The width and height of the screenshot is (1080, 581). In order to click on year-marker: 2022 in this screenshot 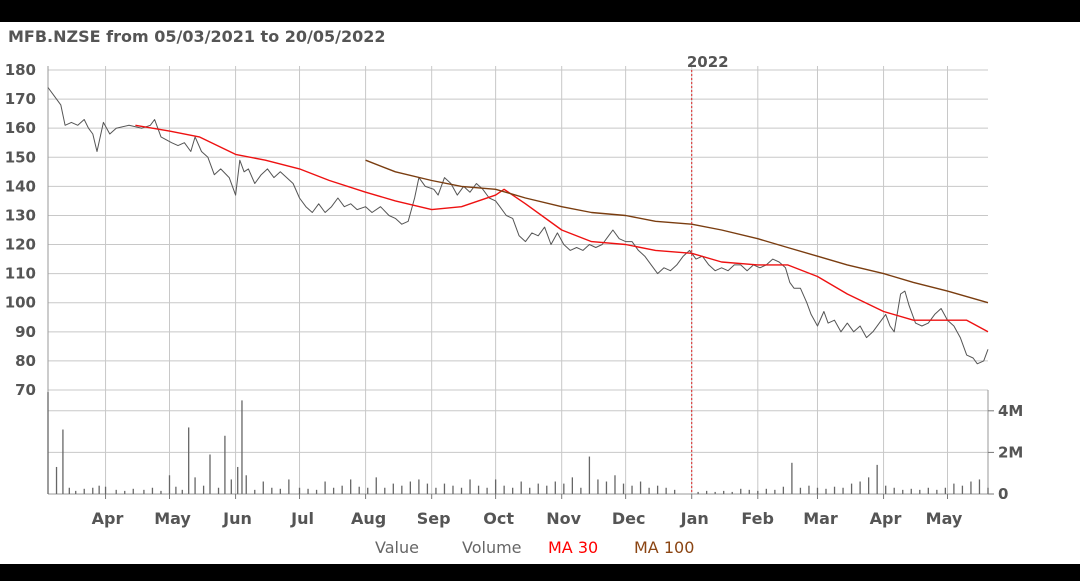, I will do `click(708, 273)`.